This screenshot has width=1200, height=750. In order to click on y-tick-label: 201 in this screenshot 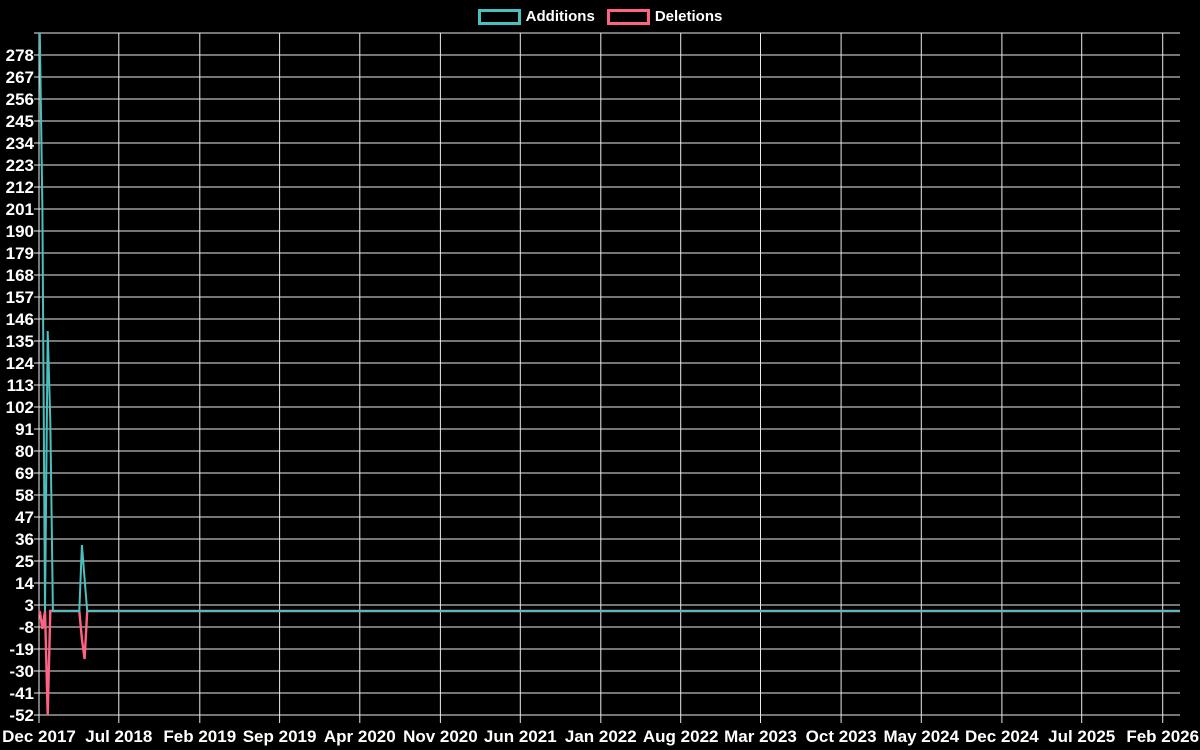, I will do `click(20, 209)`.